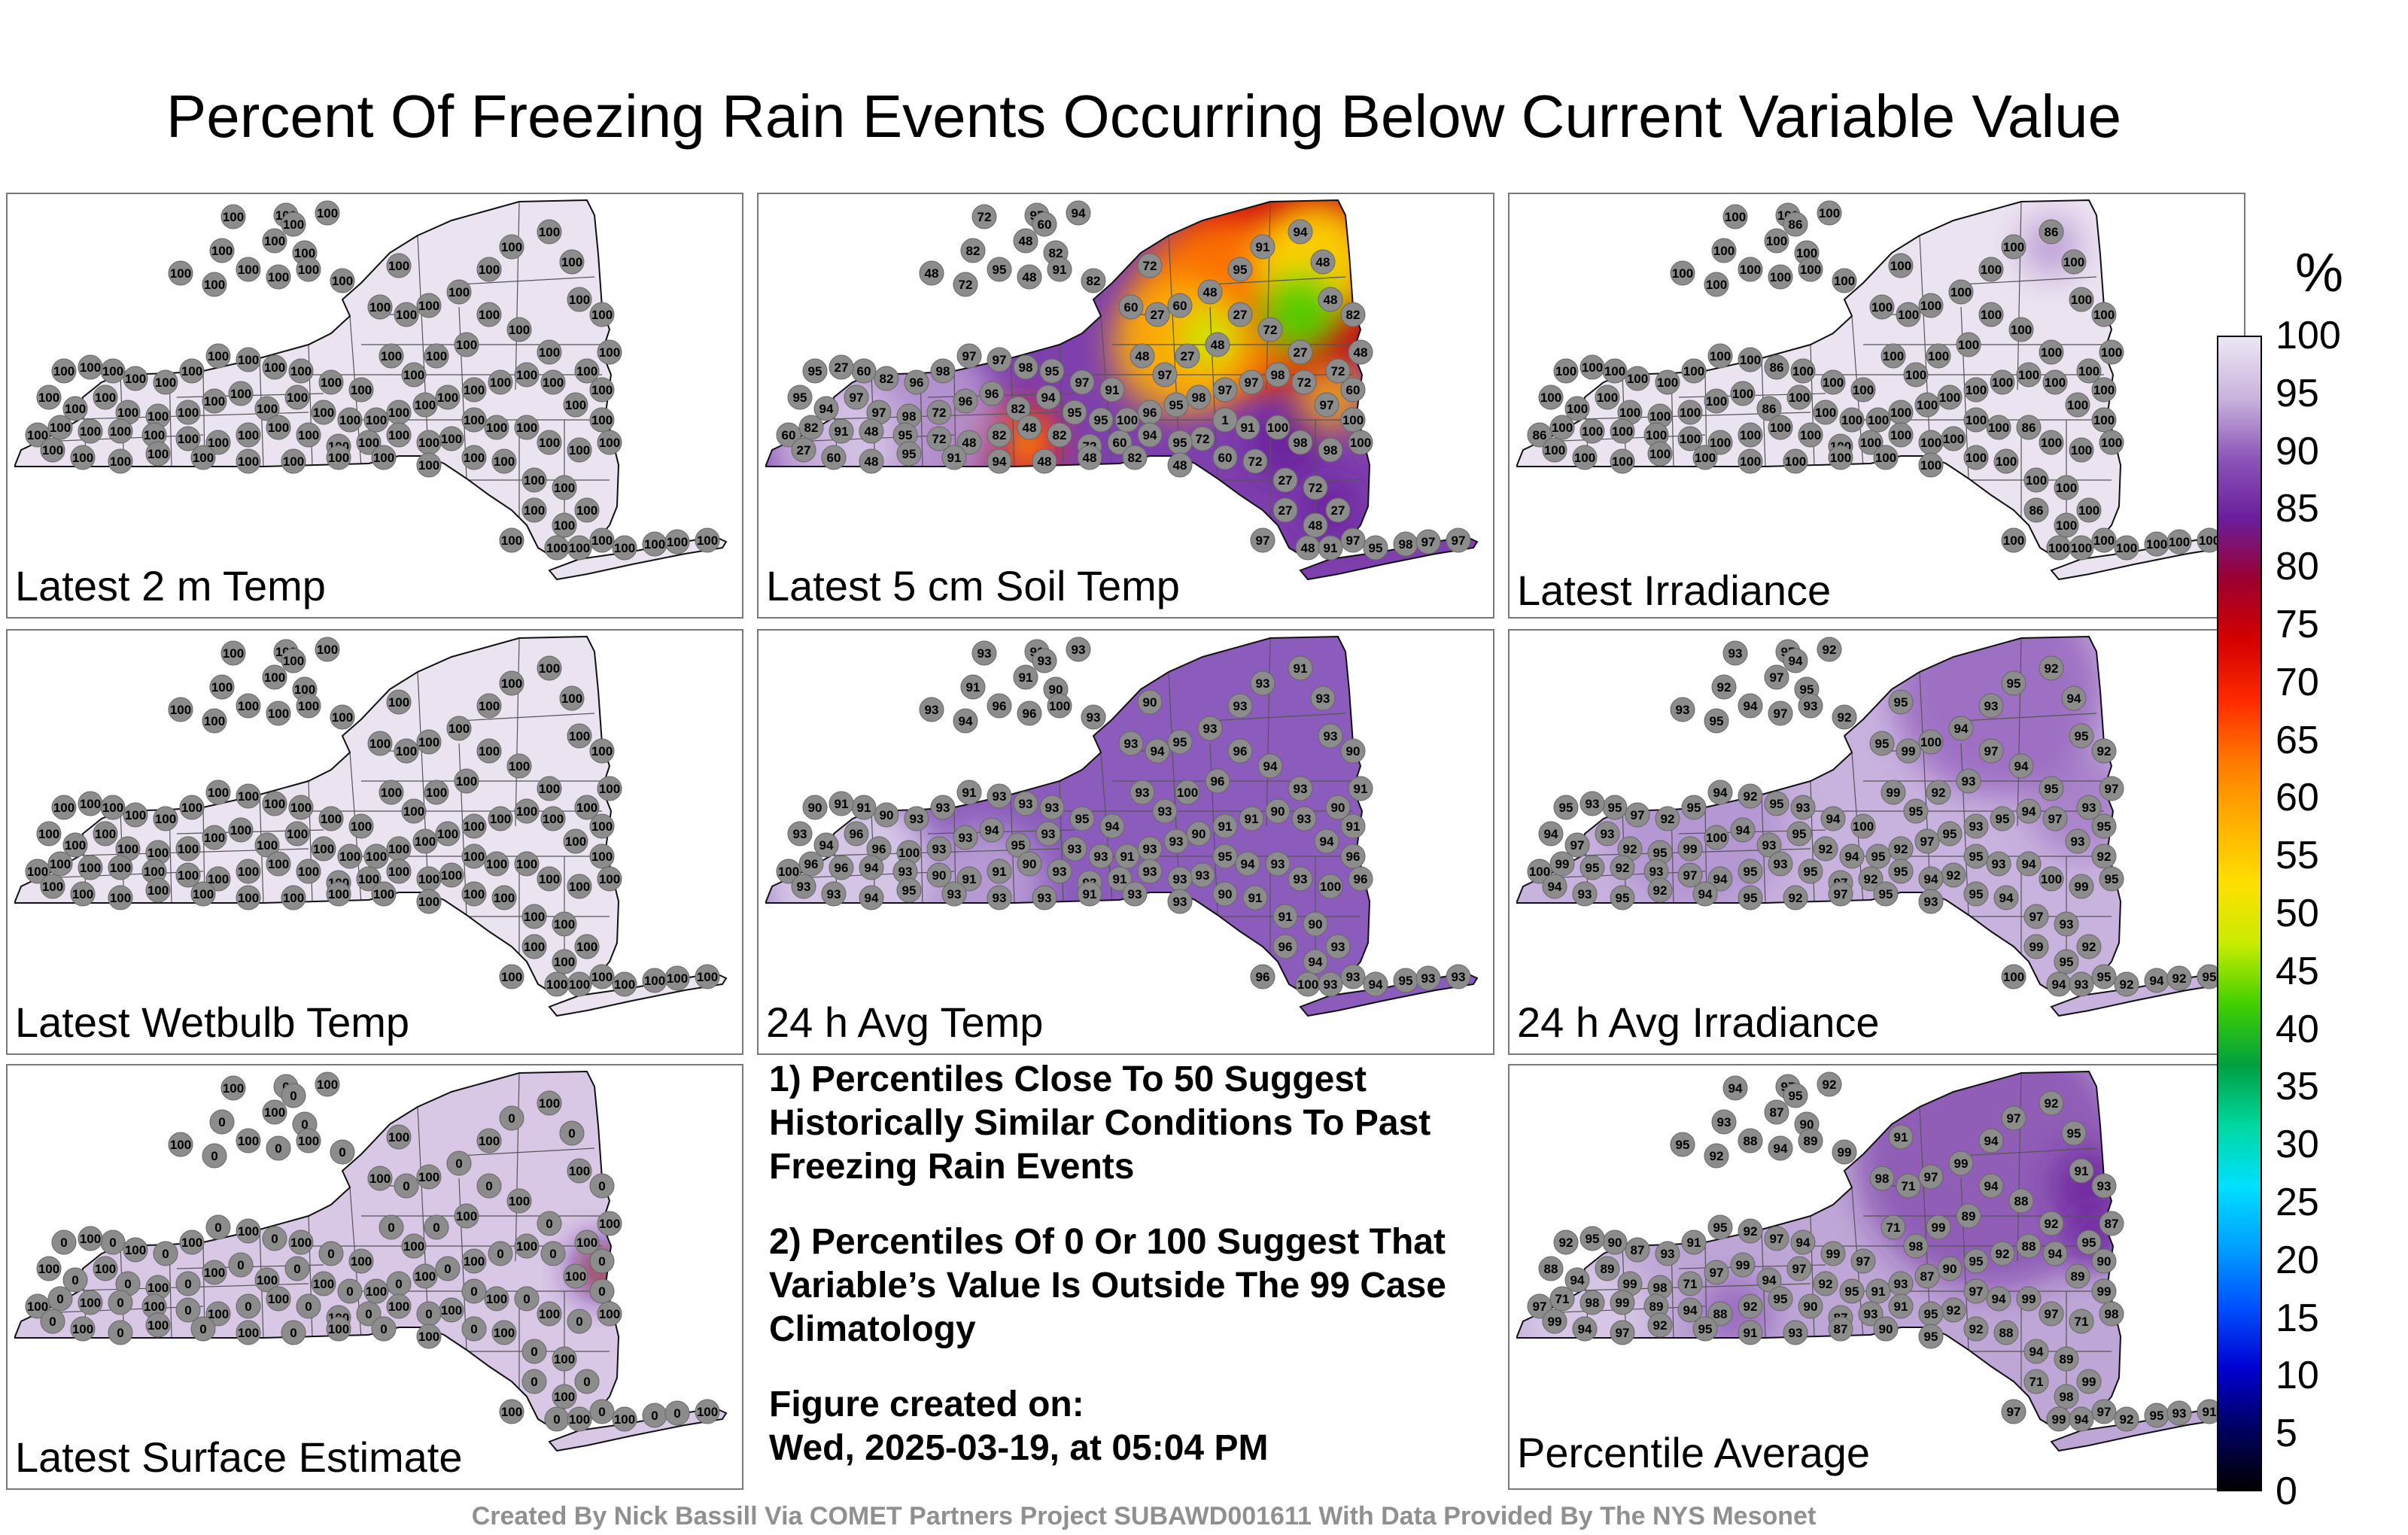  What do you see at coordinates (969, 793) in the screenshot?
I see `station-value: 91` at bounding box center [969, 793].